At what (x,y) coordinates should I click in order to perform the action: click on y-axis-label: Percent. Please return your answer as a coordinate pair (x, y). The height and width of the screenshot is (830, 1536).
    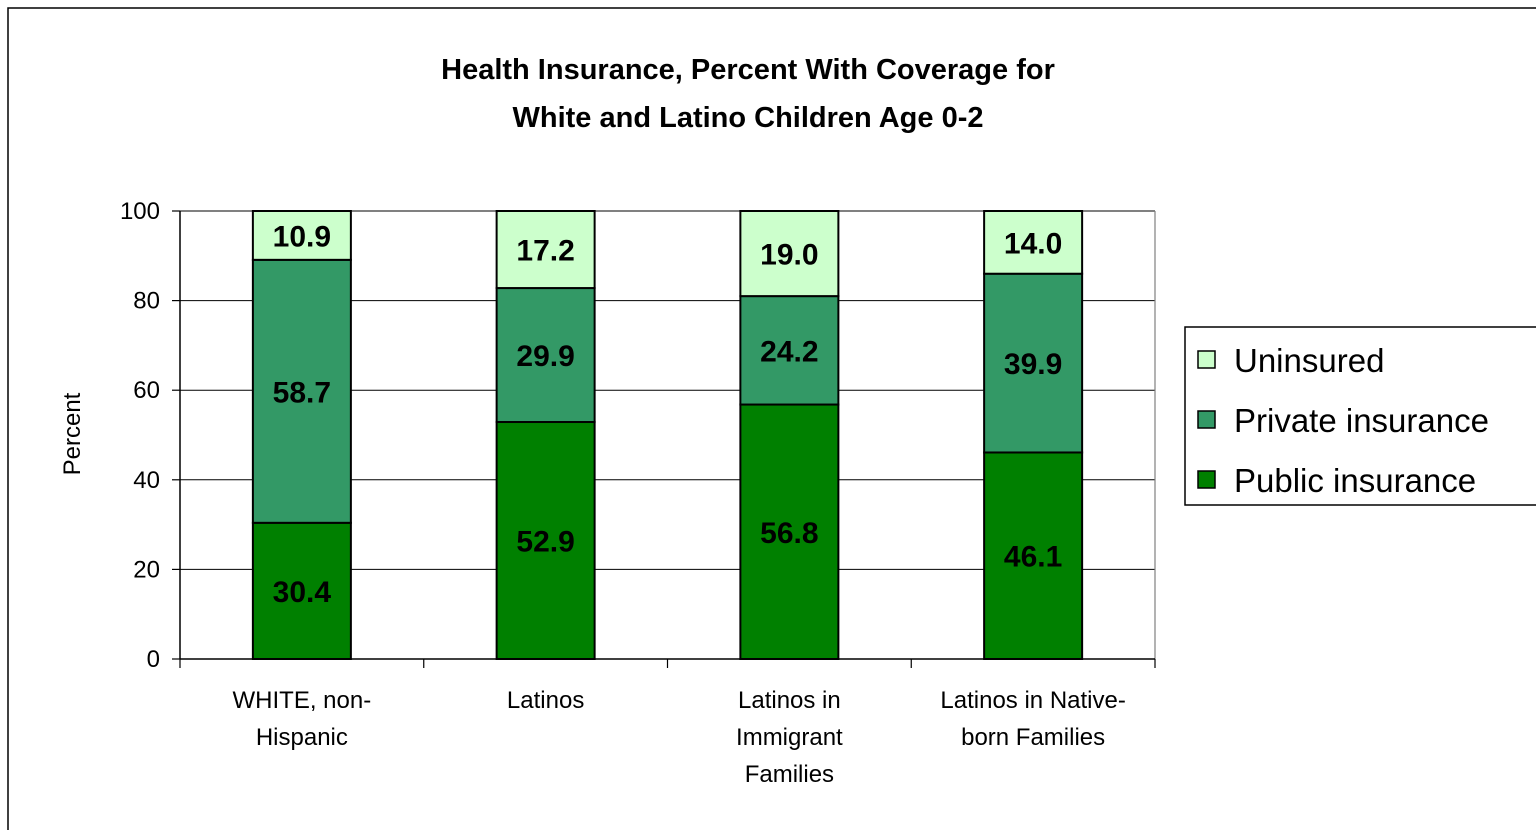
    Looking at the image, I should click on (72, 433).